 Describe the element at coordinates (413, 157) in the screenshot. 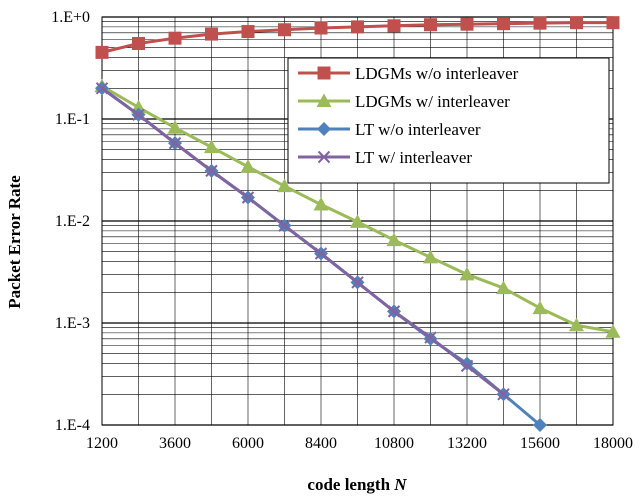

I see `legend-label: LT w/ interleaver` at that location.